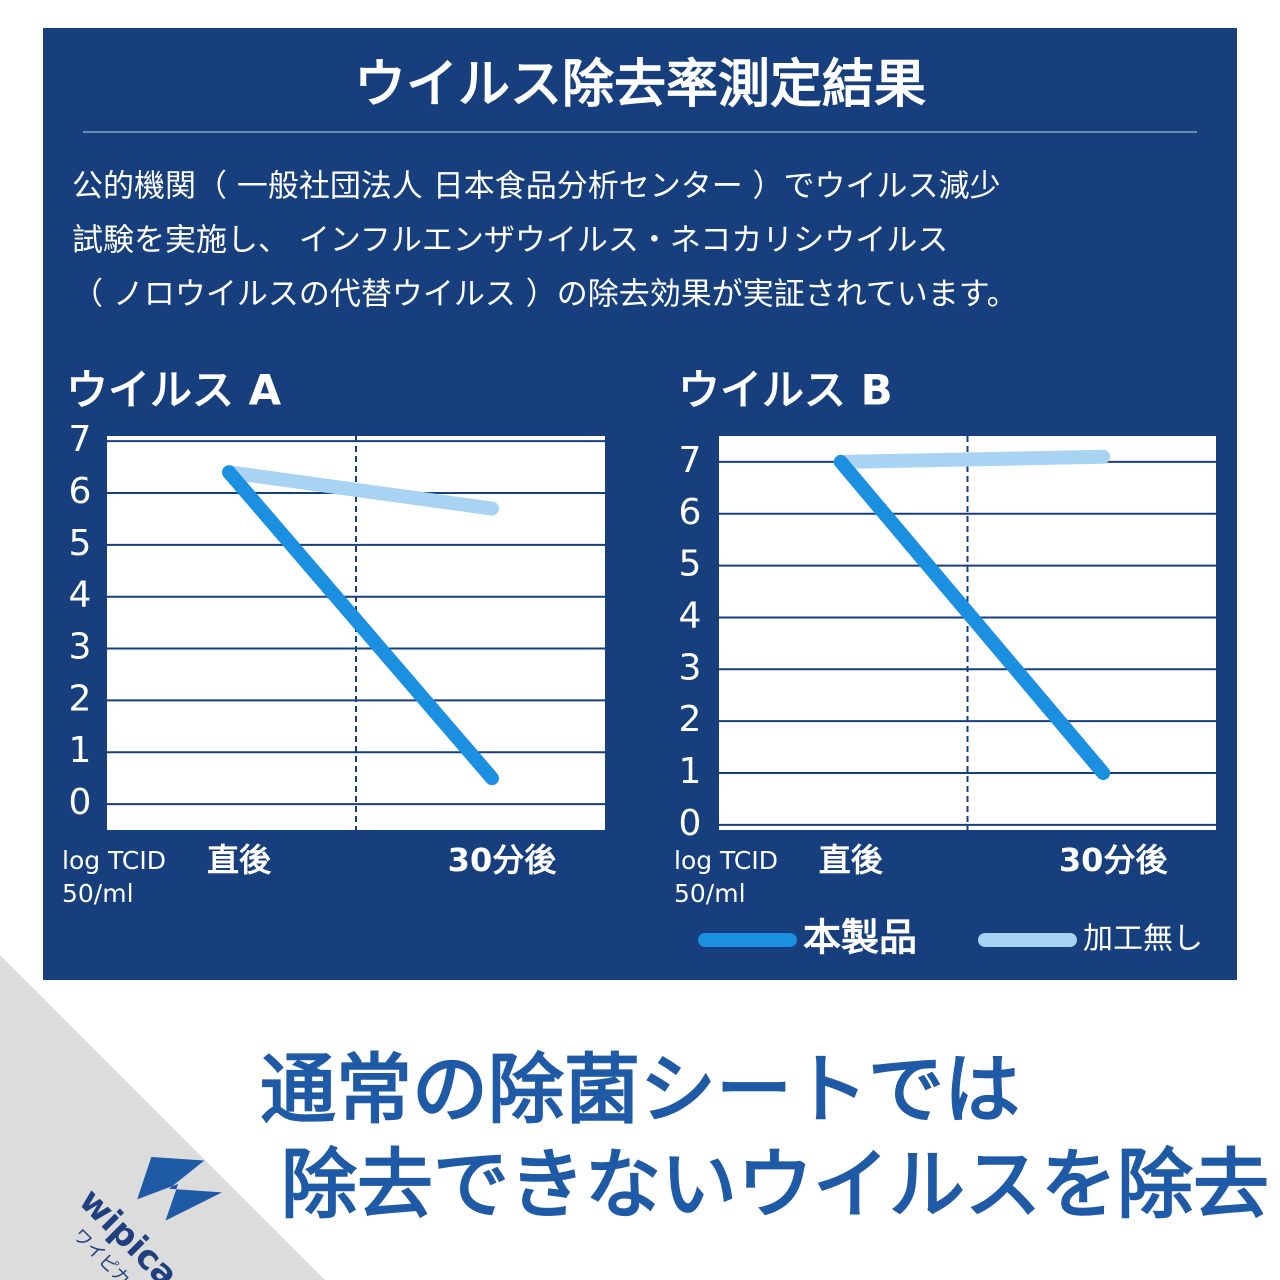 The width and height of the screenshot is (1280, 1280). Describe the element at coordinates (180, 1188) in the screenshot. I see `logo-mark` at that location.